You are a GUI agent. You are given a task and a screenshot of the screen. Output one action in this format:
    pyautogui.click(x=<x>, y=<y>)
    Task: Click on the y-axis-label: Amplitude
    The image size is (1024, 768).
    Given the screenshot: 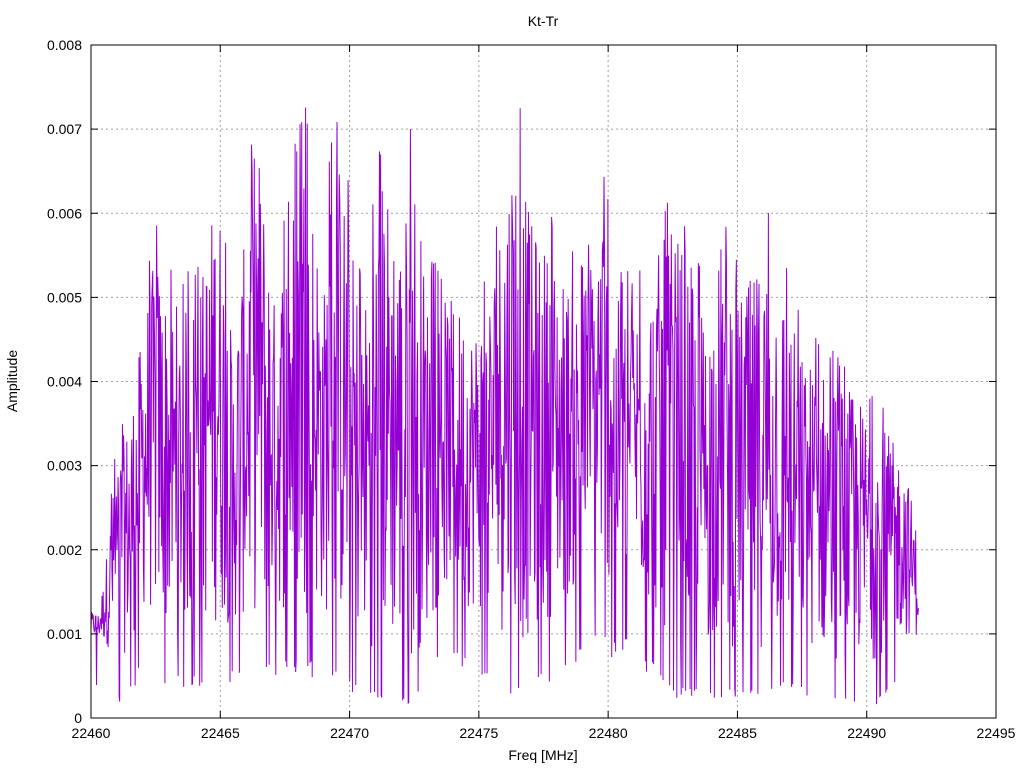 What is the action you would take?
    pyautogui.click(x=12, y=381)
    